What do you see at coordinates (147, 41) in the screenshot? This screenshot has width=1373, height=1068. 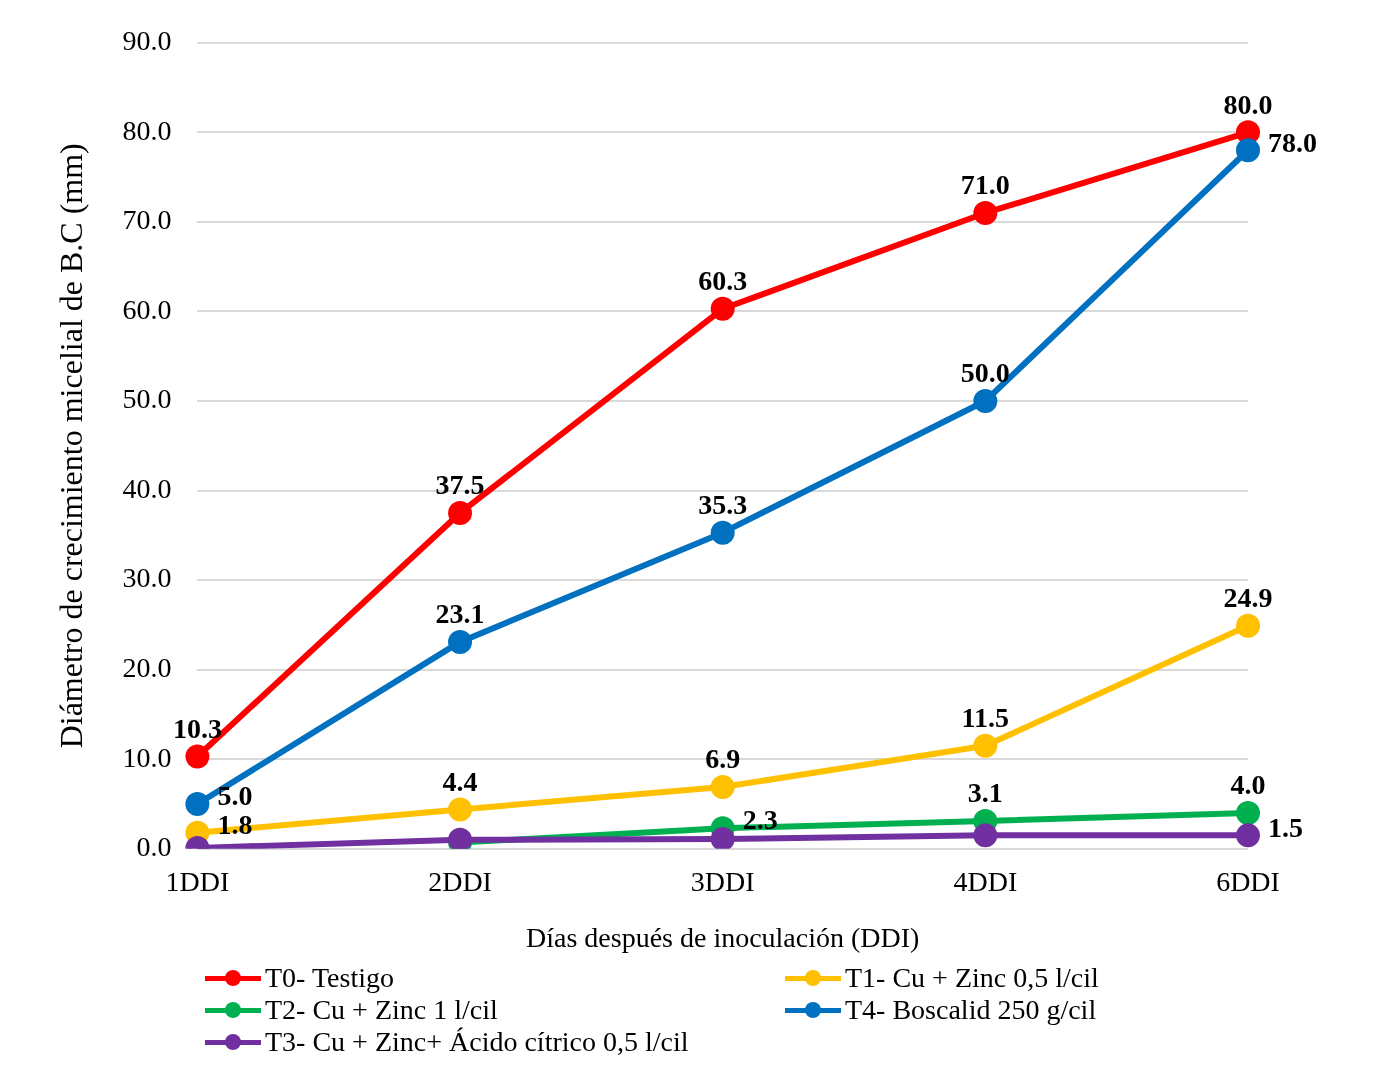 I see `y-tick-label: 90.0` at bounding box center [147, 41].